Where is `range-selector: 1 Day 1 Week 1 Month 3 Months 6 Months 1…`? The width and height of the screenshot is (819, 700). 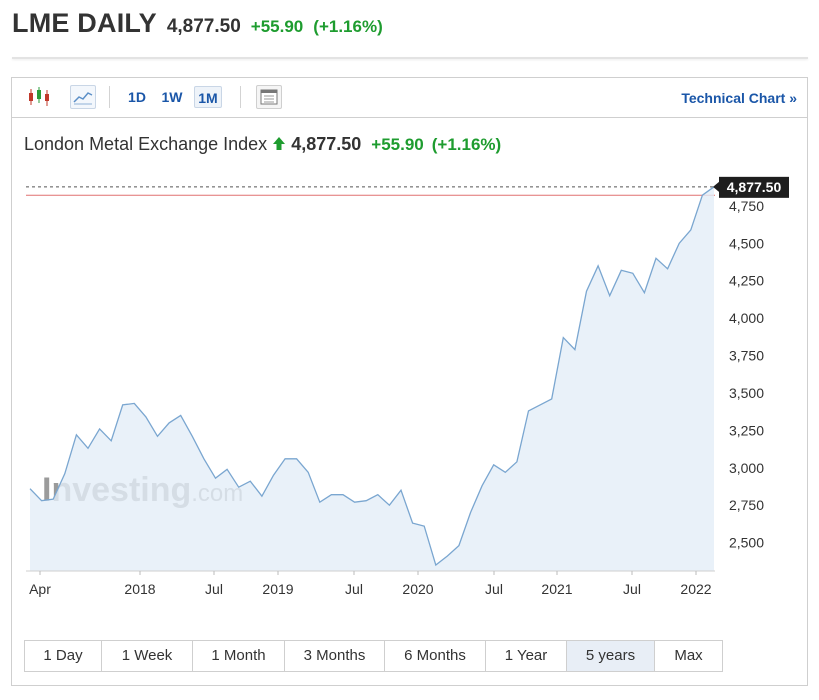 range-selector: 1 Day 1 Week 1 Month 3 Months 6 Months 1… is located at coordinates (373, 656).